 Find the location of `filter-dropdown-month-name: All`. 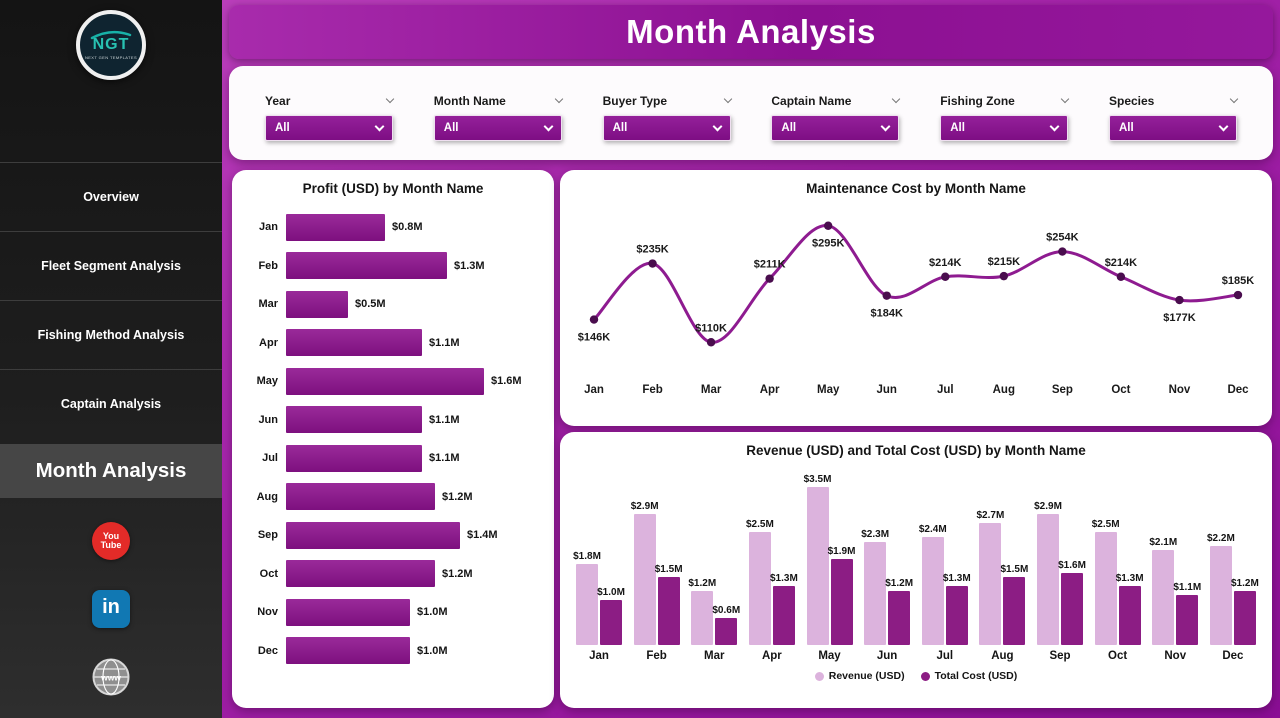

filter-dropdown-month-name: All is located at coordinates (497, 127).